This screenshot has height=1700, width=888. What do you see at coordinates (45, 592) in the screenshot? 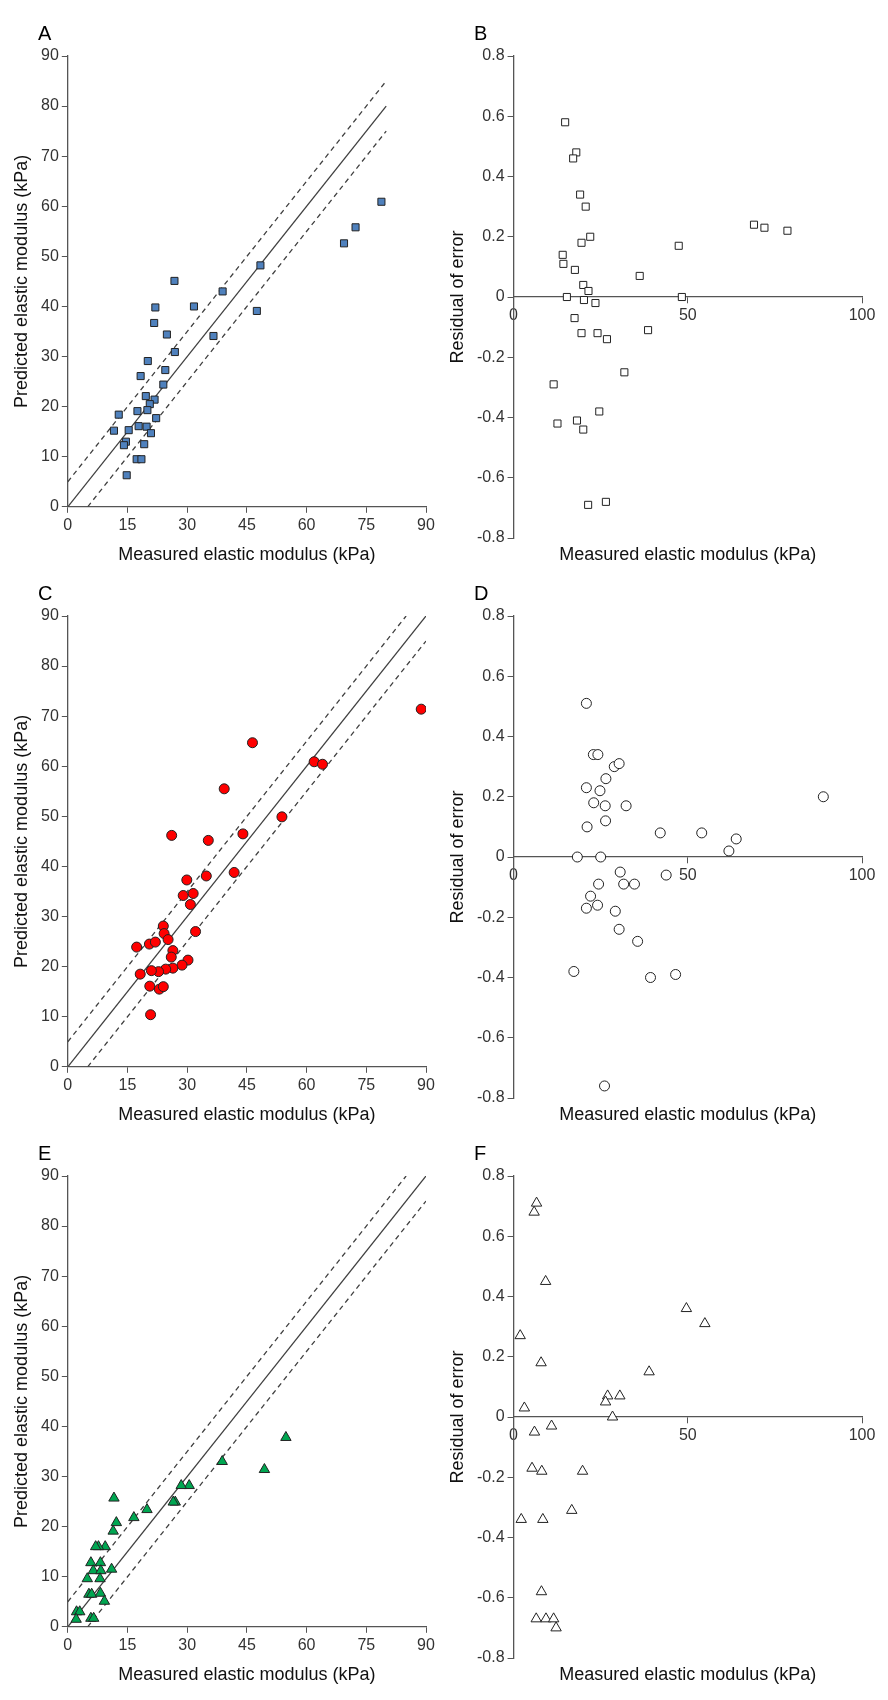
I see `chart-title: C` at bounding box center [45, 592].